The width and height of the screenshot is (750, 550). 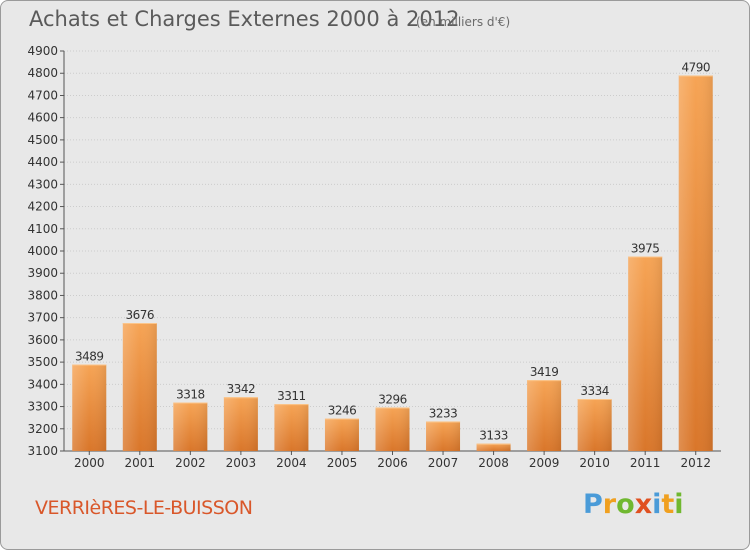 I want to click on x-tick-label: 2001, so click(x=140, y=463).